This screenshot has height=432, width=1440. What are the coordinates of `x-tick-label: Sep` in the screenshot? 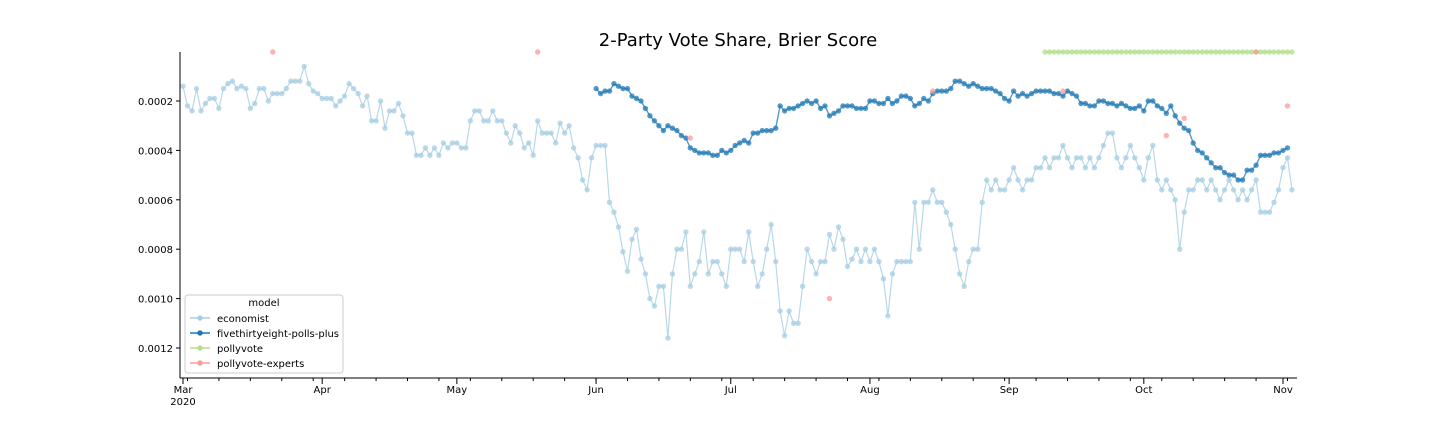 It's located at (1009, 390).